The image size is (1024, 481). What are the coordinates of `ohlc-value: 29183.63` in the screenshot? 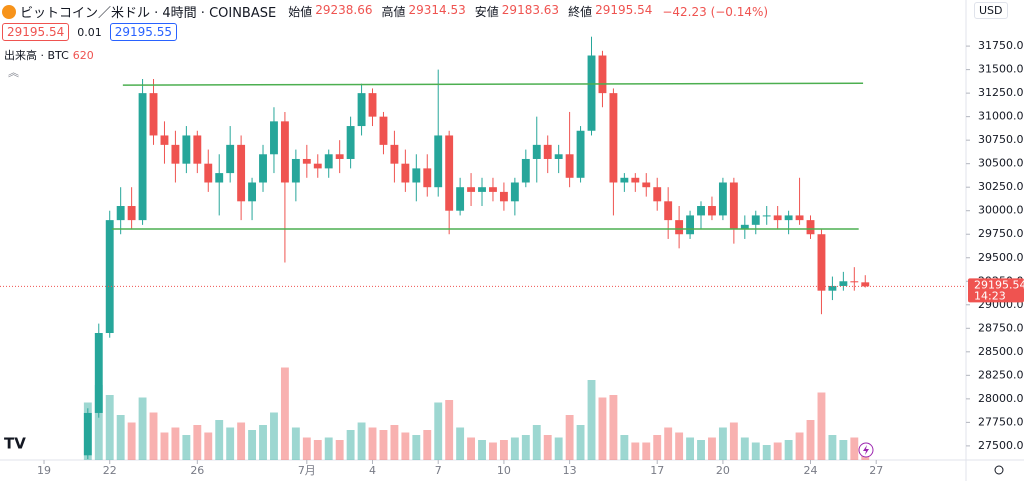 It's located at (530, 10).